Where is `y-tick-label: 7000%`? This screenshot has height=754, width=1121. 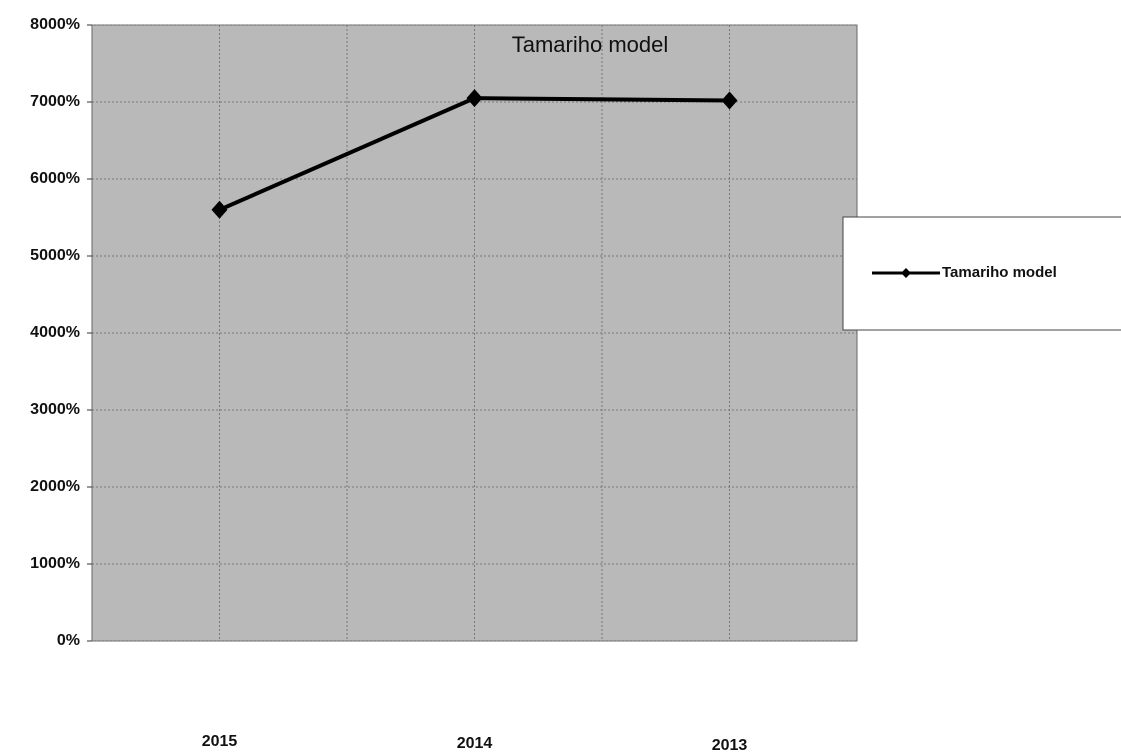 y-tick-label: 7000% is located at coordinates (55, 101).